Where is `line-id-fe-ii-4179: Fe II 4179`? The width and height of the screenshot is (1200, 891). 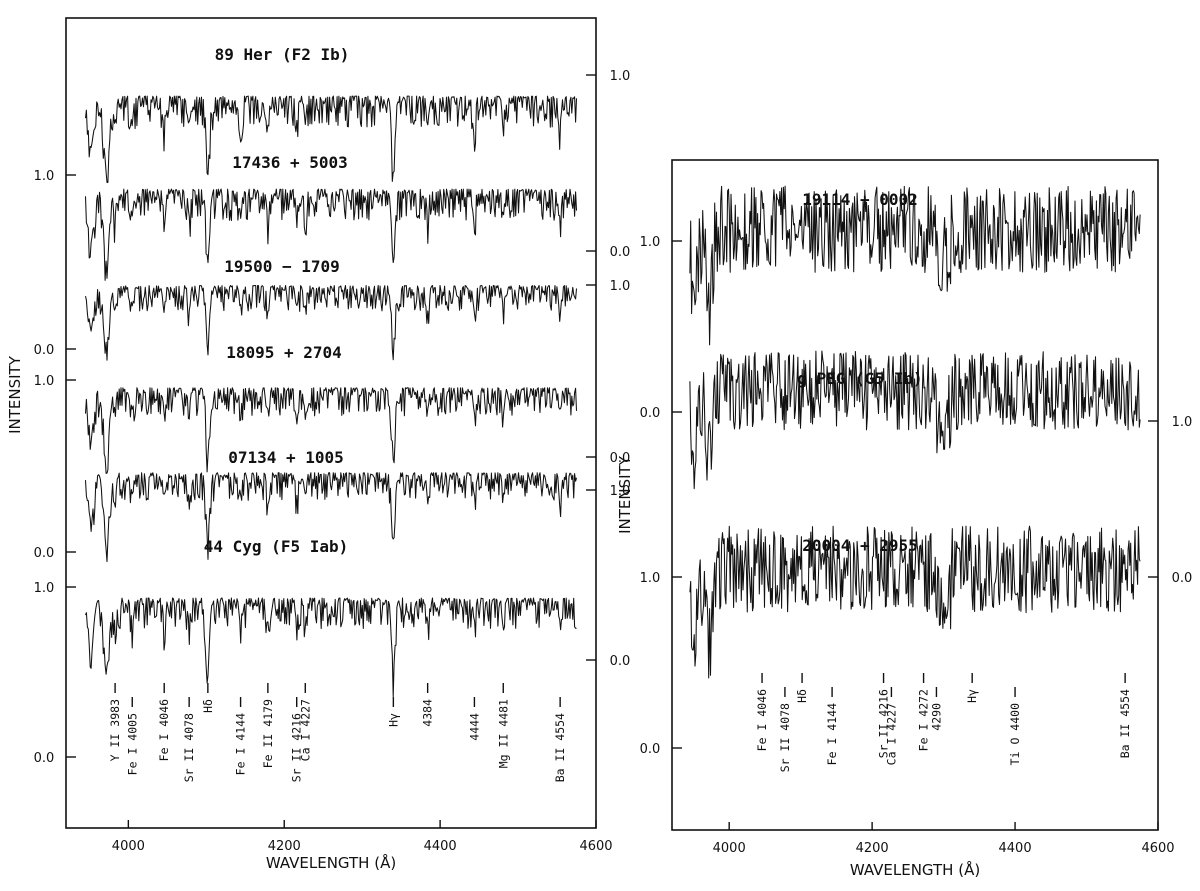 line-id-fe-ii-4179: Fe II 4179 is located at coordinates (268, 733).